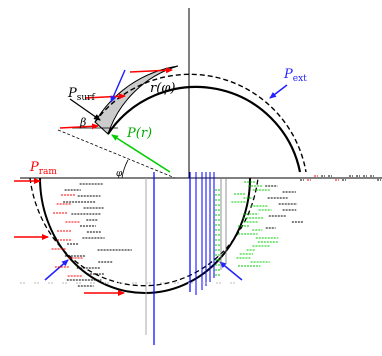  What do you see at coordinates (139, 133) in the screenshot?
I see `p-r-label: P(r)` at bounding box center [139, 133].